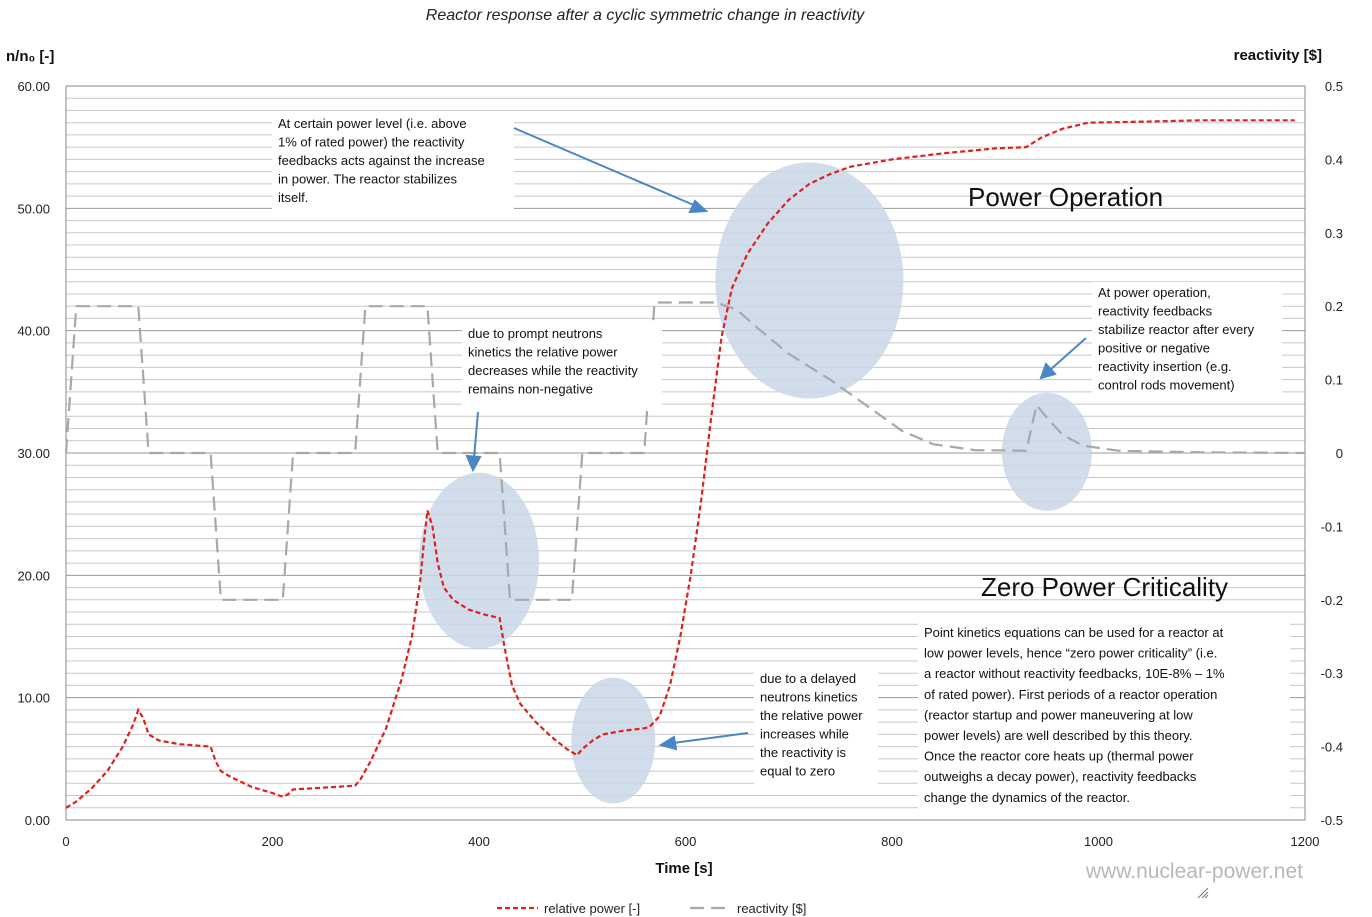 Image resolution: width=1372 pixels, height=917 pixels. I want to click on left-y-tick-label: 20.00, so click(33, 575).